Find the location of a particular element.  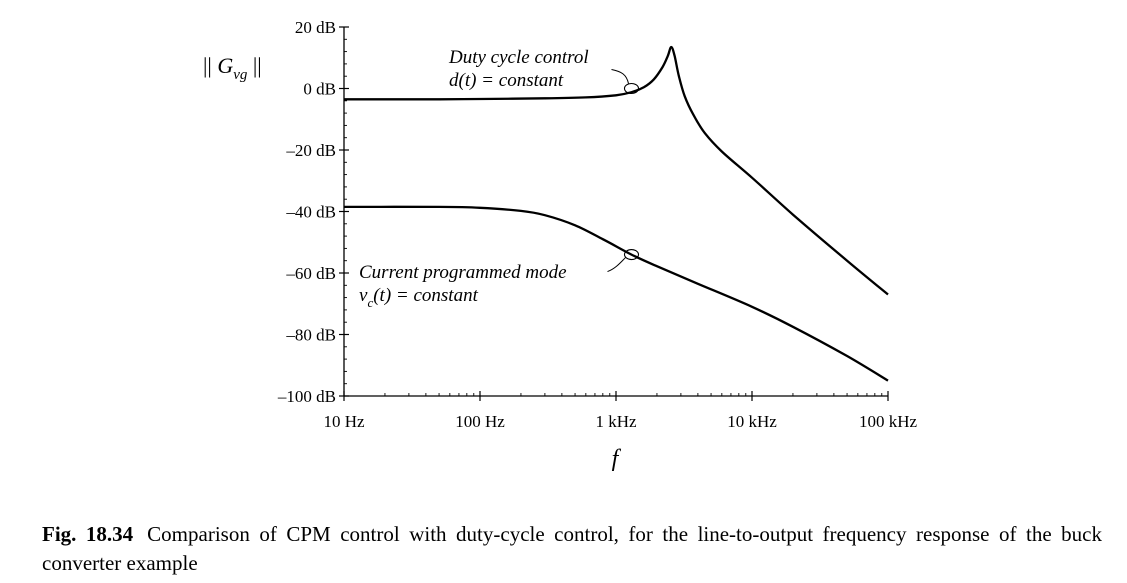

cpm-curve is located at coordinates (616, 293).